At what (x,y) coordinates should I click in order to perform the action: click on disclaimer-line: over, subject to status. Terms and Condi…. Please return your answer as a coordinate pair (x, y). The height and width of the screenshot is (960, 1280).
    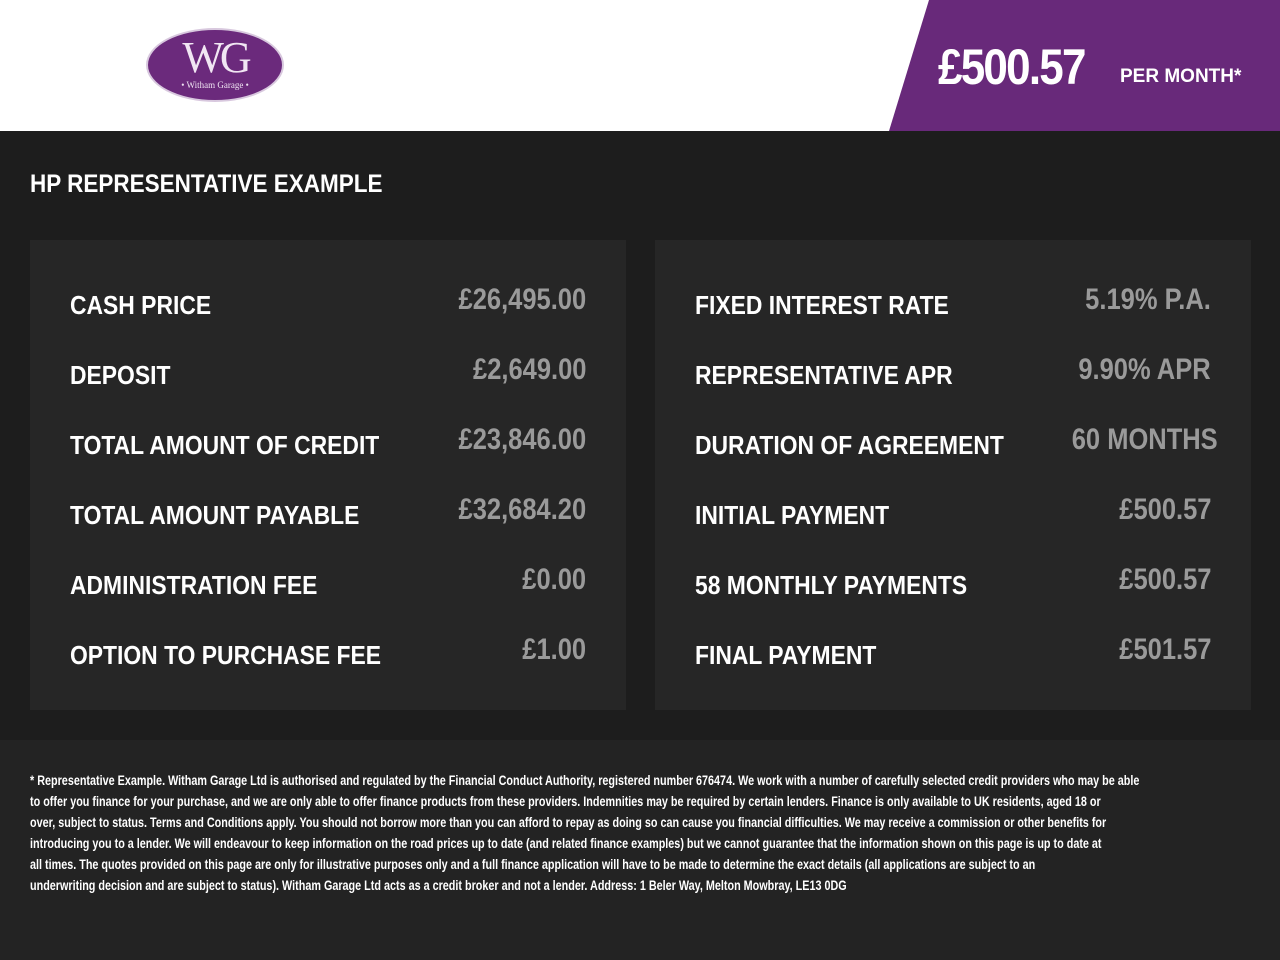
    Looking at the image, I should click on (568, 822).